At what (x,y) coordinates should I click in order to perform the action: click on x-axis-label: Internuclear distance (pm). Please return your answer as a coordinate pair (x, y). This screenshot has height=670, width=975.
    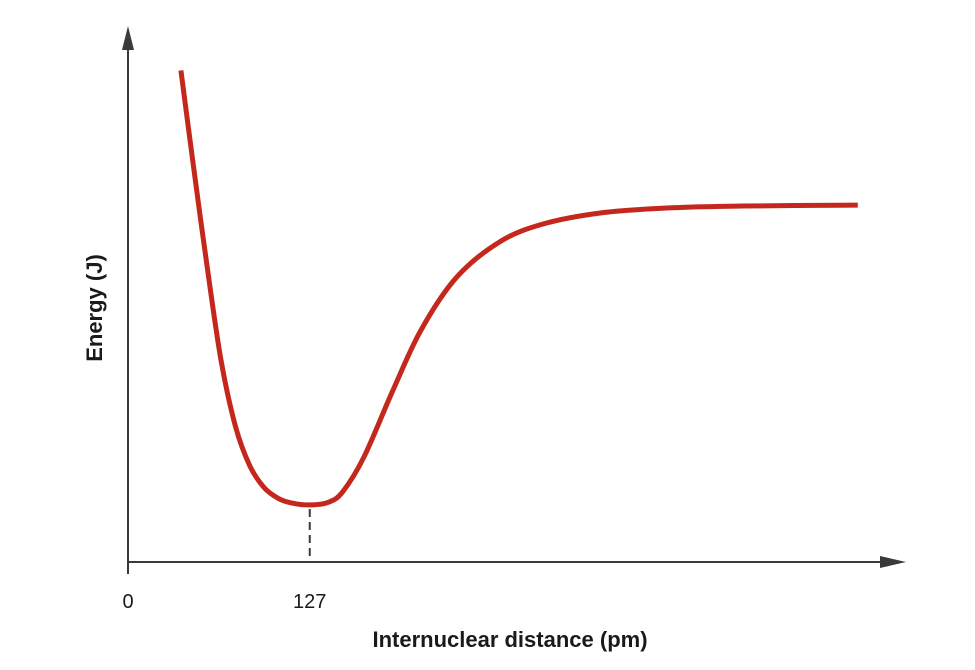
    Looking at the image, I should click on (509, 639).